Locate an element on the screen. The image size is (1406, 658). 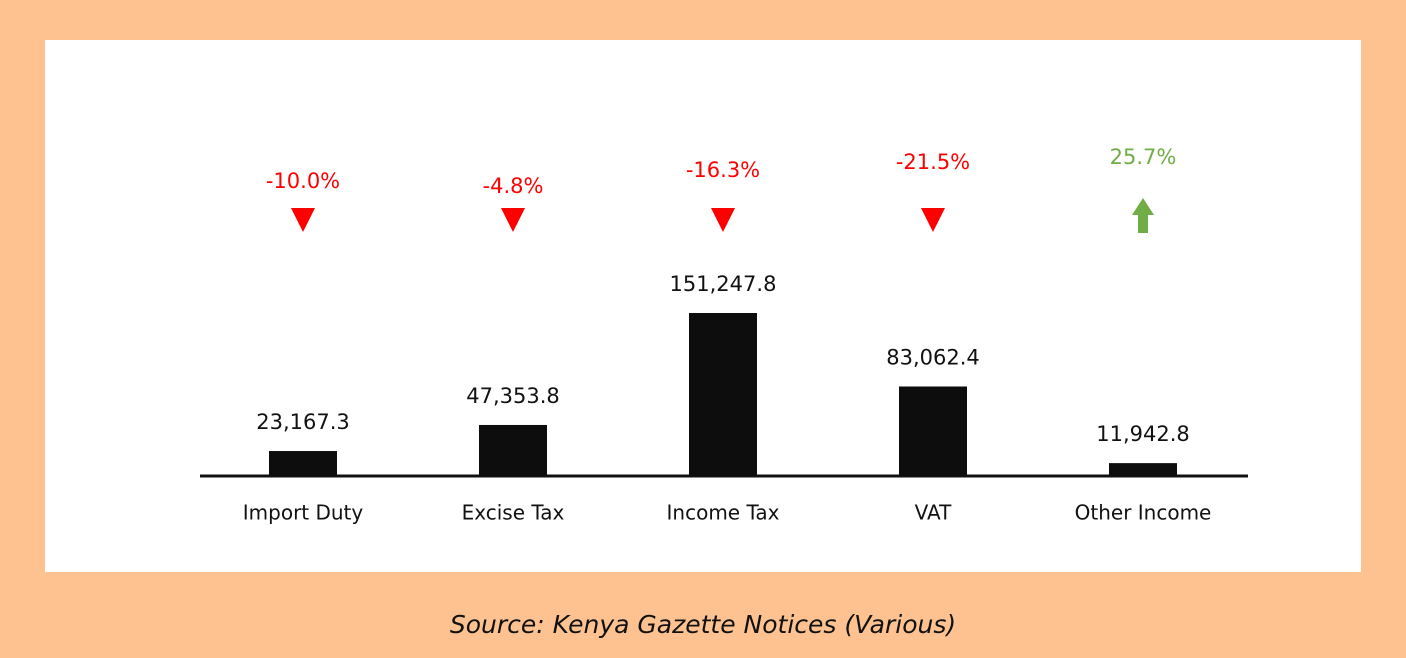
value-label: 11,942.8 is located at coordinates (1143, 434).